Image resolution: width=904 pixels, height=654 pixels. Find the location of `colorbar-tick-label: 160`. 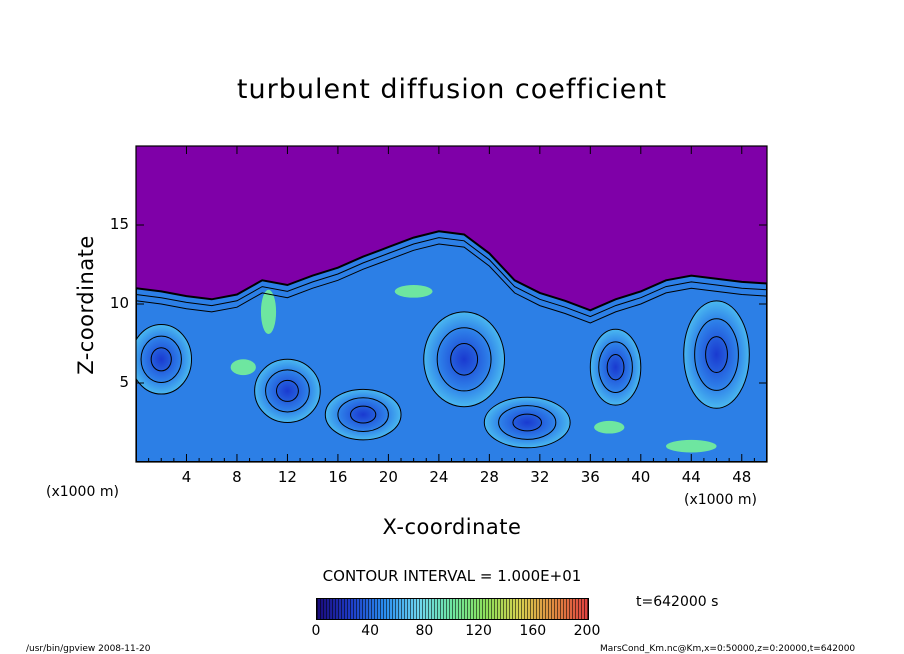

colorbar-tick-label: 160 is located at coordinates (533, 631).